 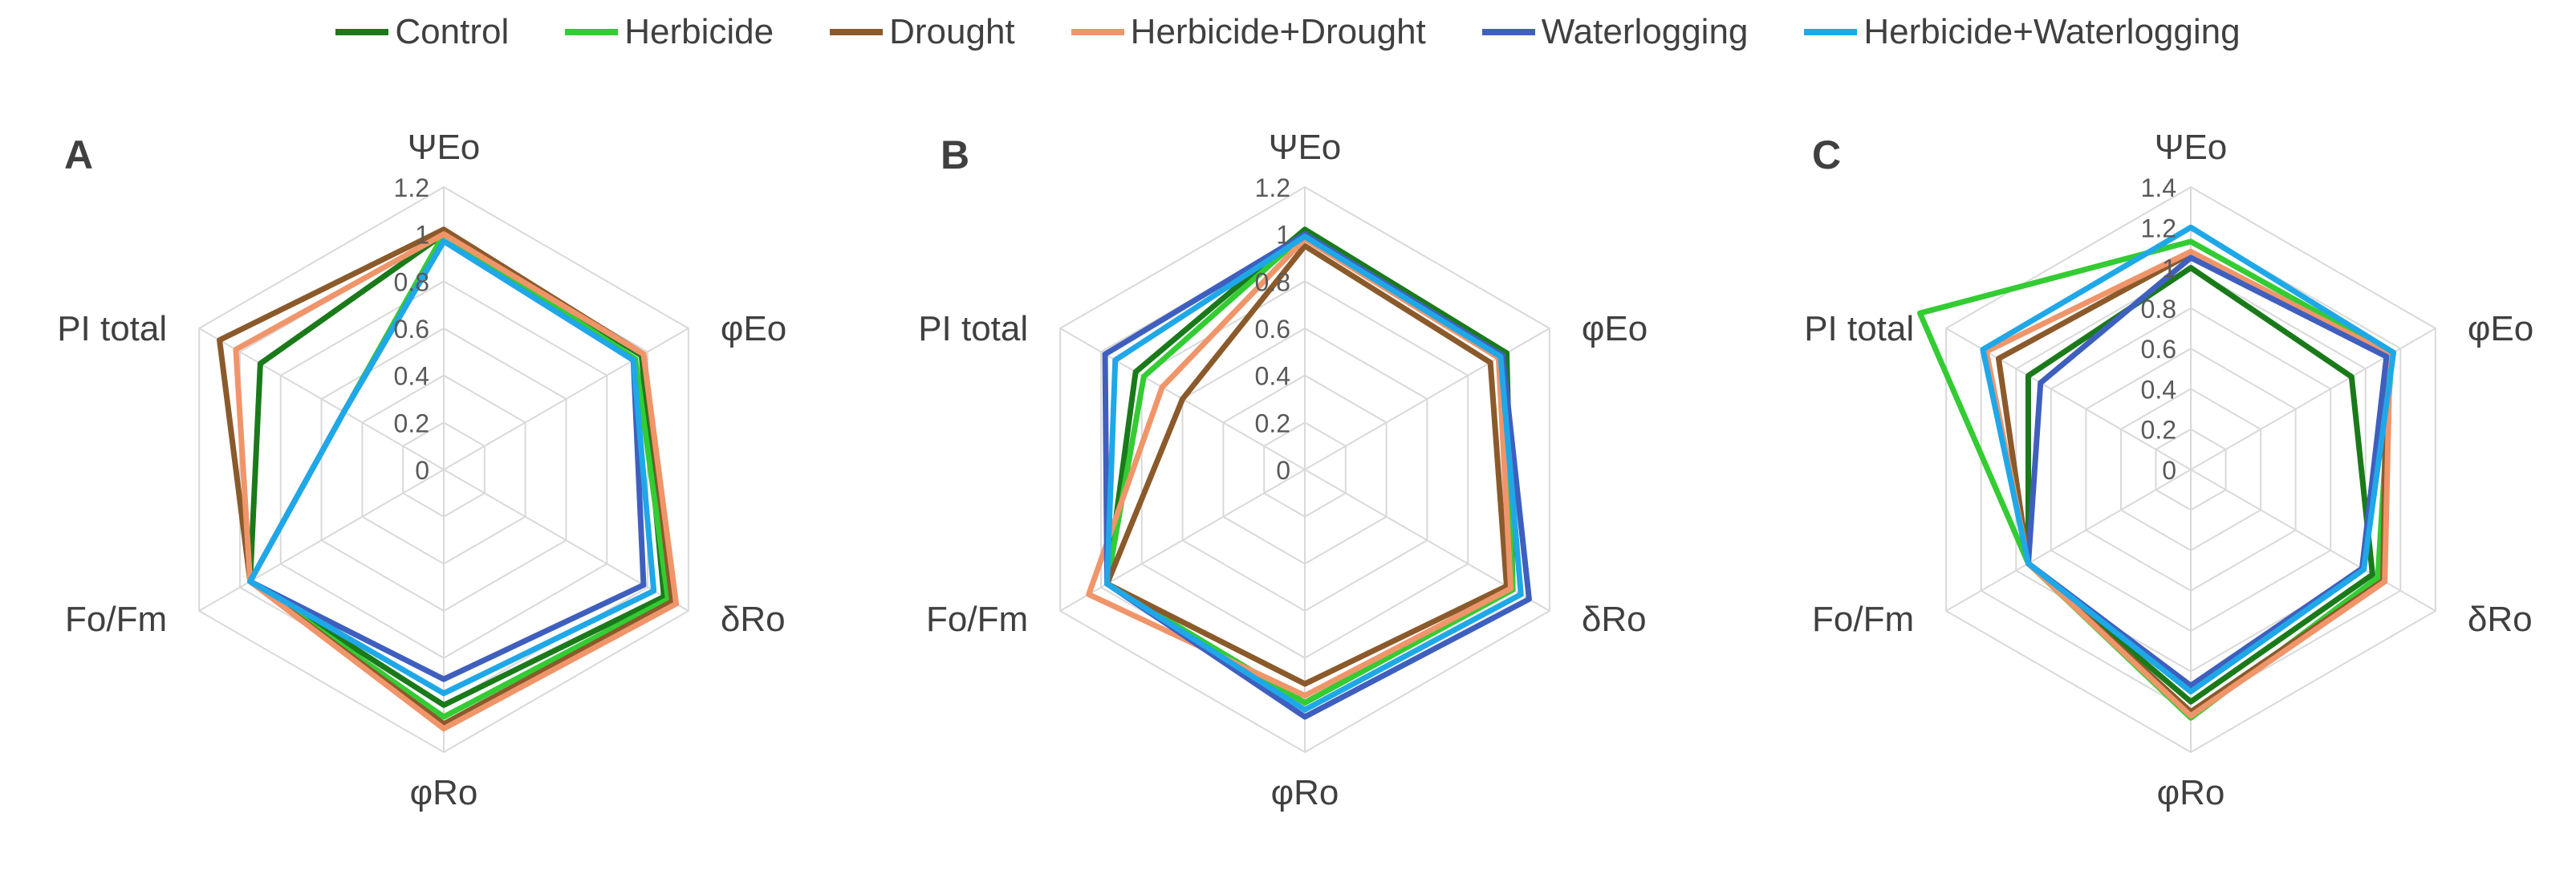 I want to click on legend-swatch-herbicide-drought, so click(x=1097, y=32).